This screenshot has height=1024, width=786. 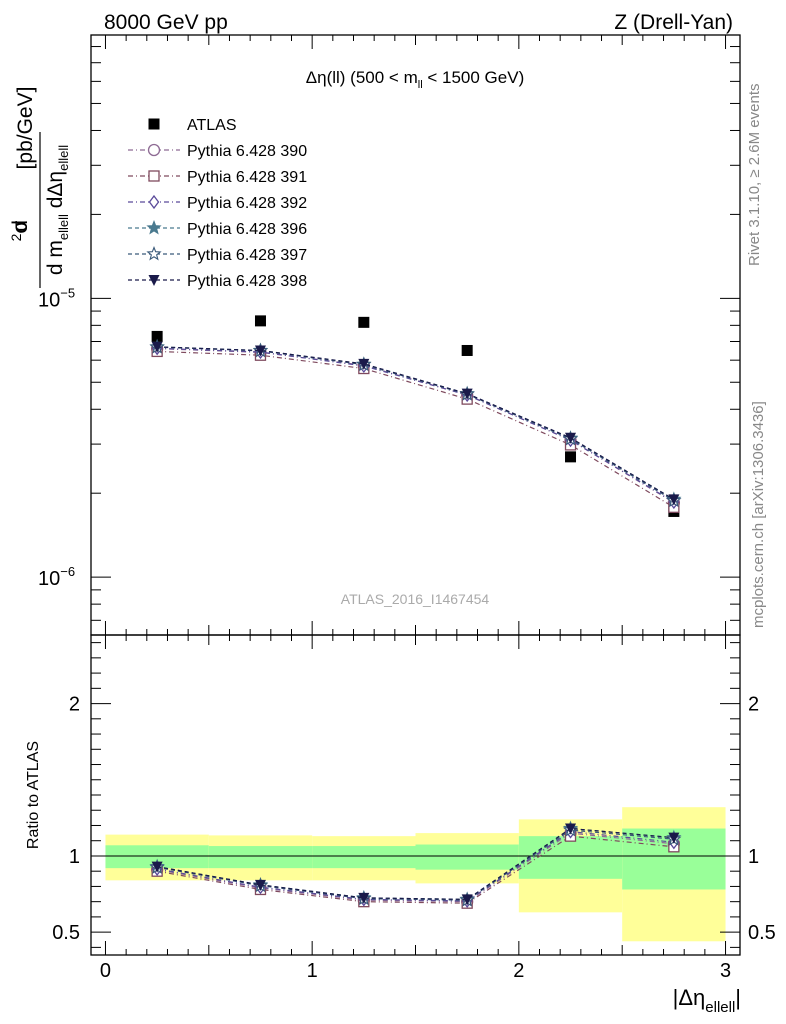 What do you see at coordinates (154, 280) in the screenshot?
I see `legend-pythia-6-428-398-marker` at bounding box center [154, 280].